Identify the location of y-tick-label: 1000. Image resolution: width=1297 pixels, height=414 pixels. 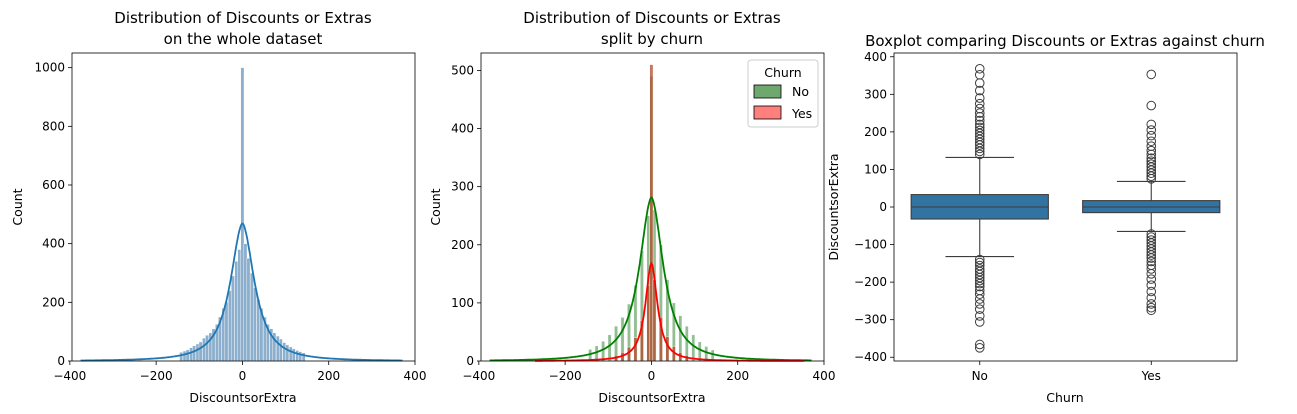
(49, 68).